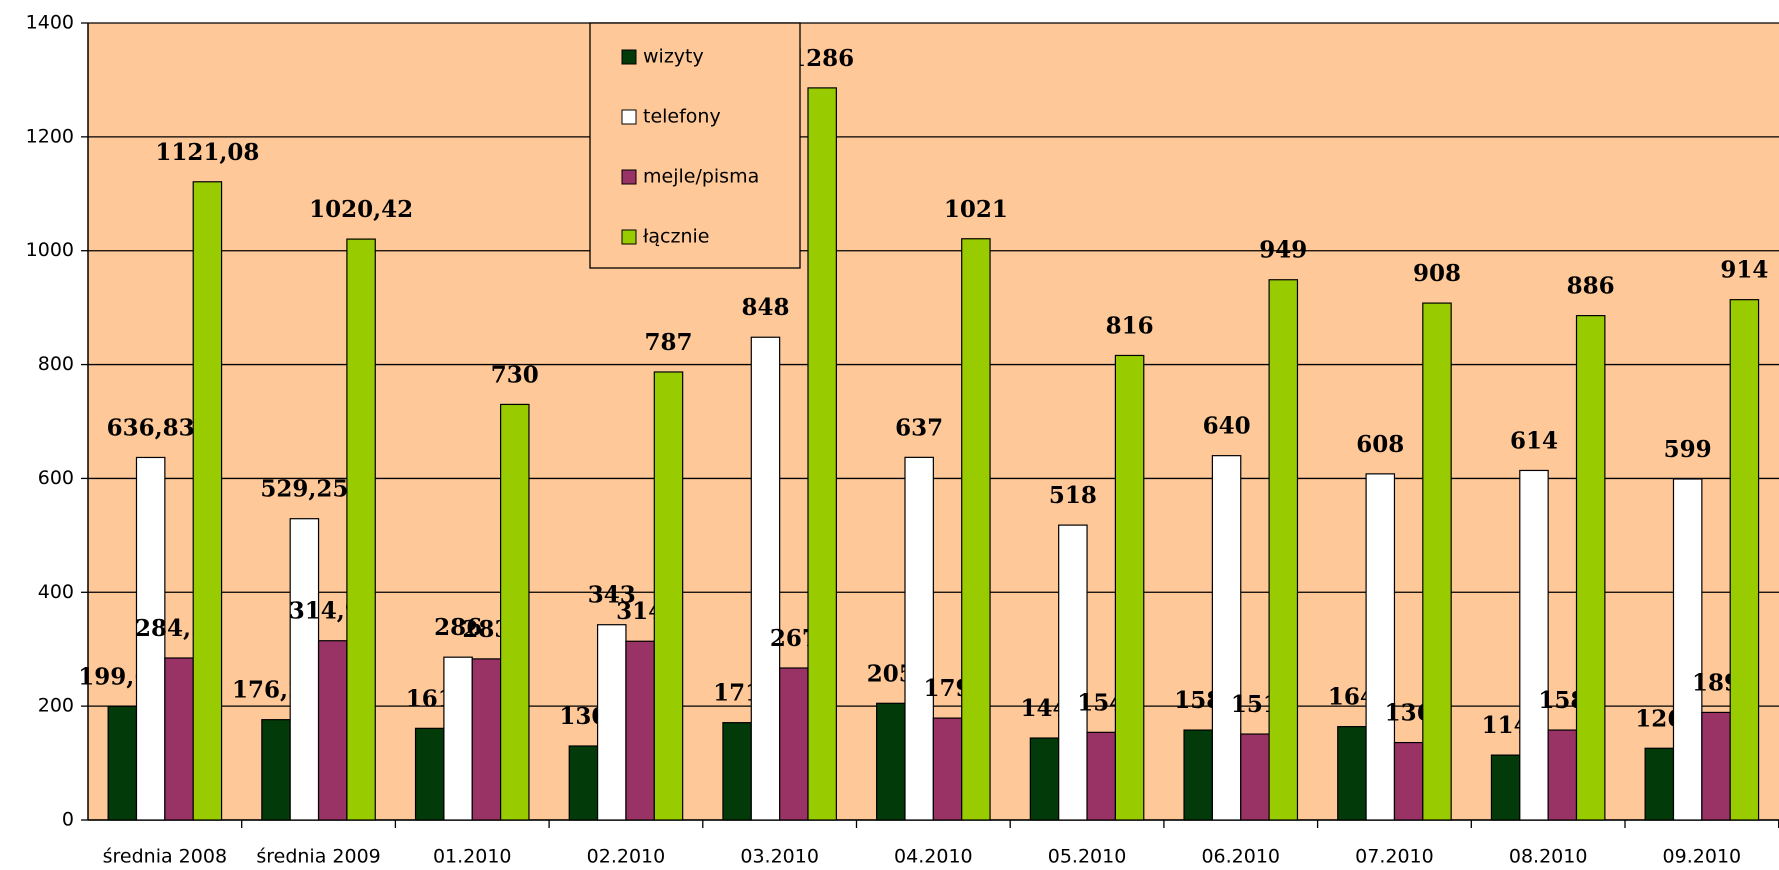 This screenshot has height=870, width=1779. Describe the element at coordinates (1534, 440) in the screenshot. I see `data-label: 614` at that location.